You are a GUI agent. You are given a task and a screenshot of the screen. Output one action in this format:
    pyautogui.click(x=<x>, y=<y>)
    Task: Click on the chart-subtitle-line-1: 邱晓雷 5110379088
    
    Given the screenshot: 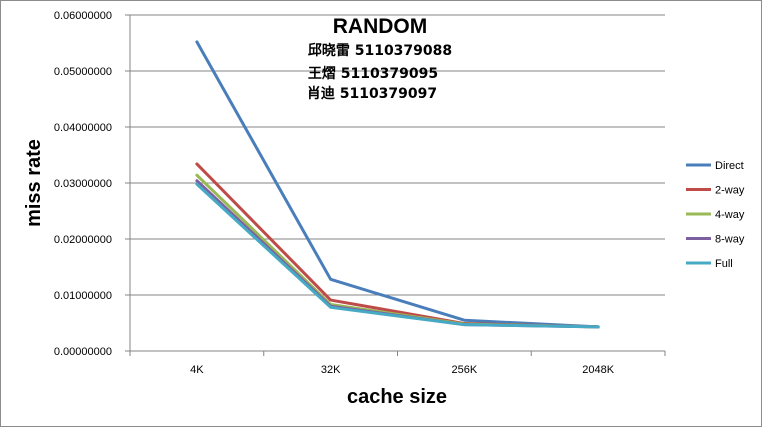 What is the action you would take?
    pyautogui.click(x=380, y=50)
    